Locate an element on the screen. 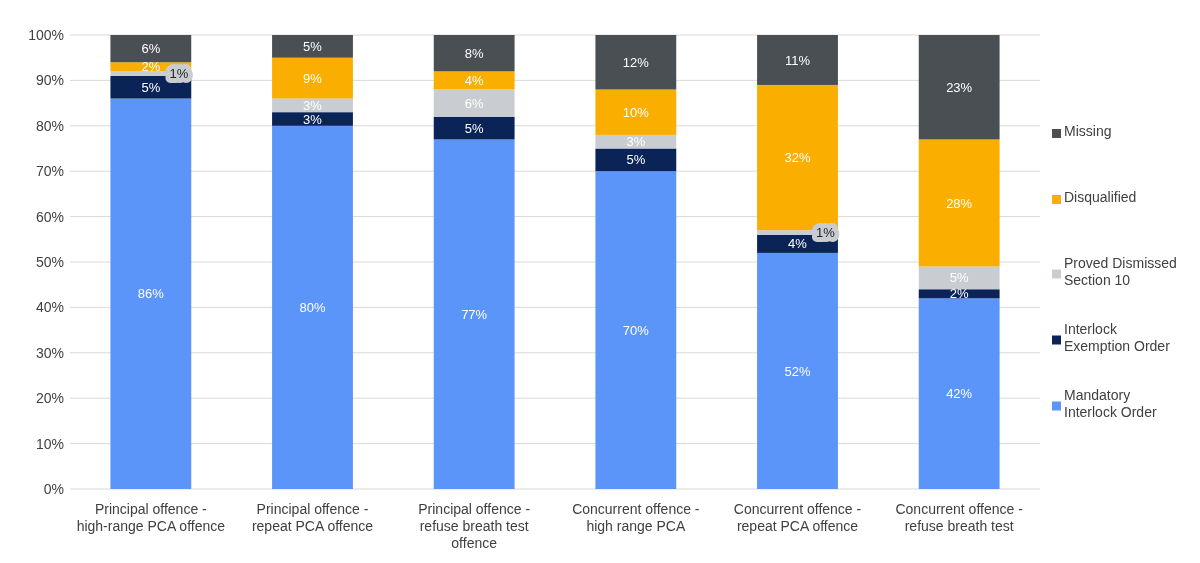 The width and height of the screenshot is (1200, 563). y-tick-label: 80% is located at coordinates (49, 125).